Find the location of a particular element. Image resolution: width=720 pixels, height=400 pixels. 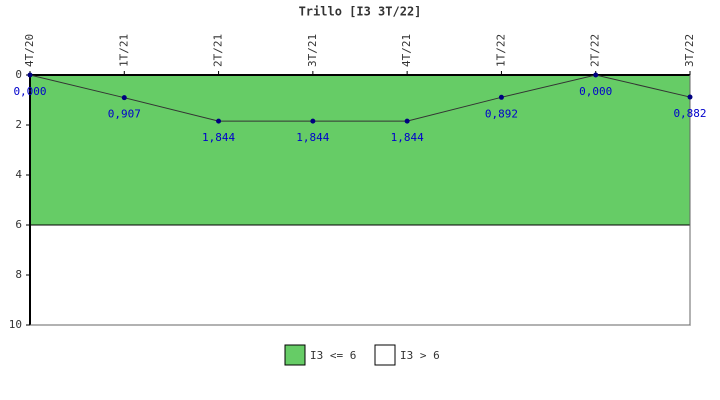

y-tick-label: 10 is located at coordinates (15, 324).